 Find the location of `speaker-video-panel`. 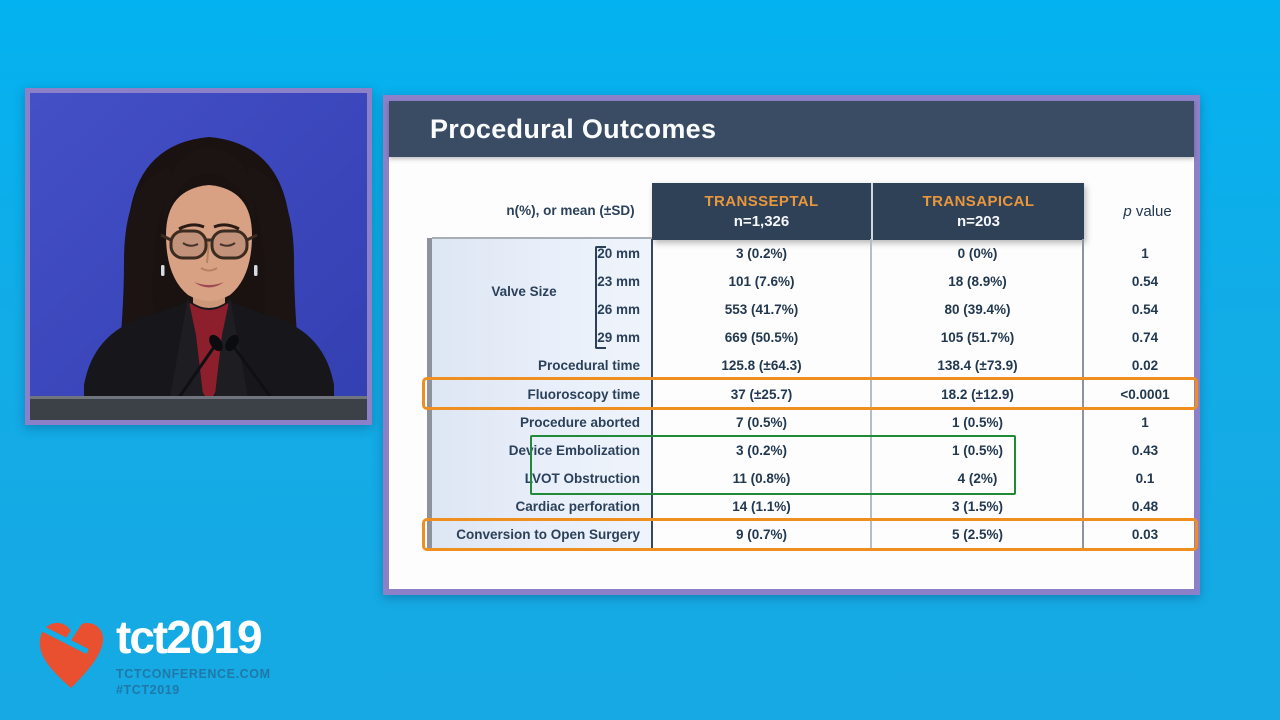

speaker-video-panel is located at coordinates (198, 256).